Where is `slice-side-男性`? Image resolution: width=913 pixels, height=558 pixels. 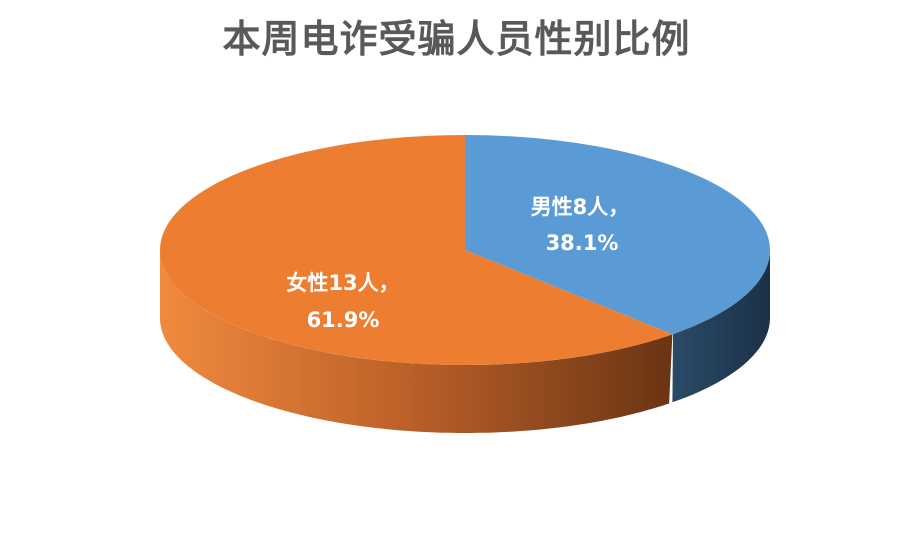 slice-side-男性 is located at coordinates (721, 326).